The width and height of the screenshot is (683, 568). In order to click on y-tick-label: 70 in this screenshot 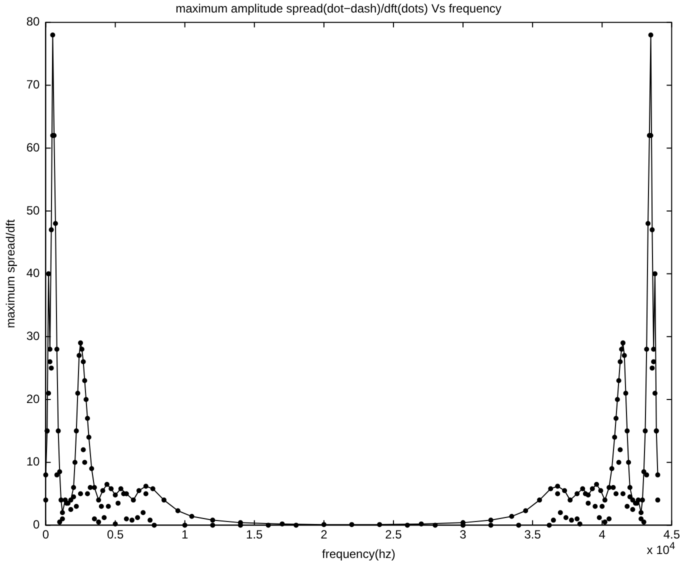, I will do `click(33, 85)`.